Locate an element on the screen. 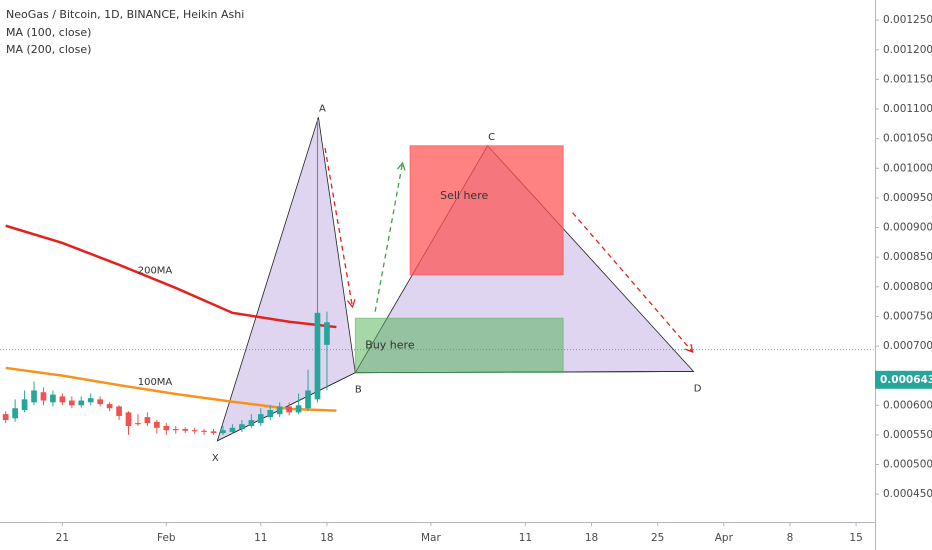  x-tick-label: 8 is located at coordinates (790, 538).